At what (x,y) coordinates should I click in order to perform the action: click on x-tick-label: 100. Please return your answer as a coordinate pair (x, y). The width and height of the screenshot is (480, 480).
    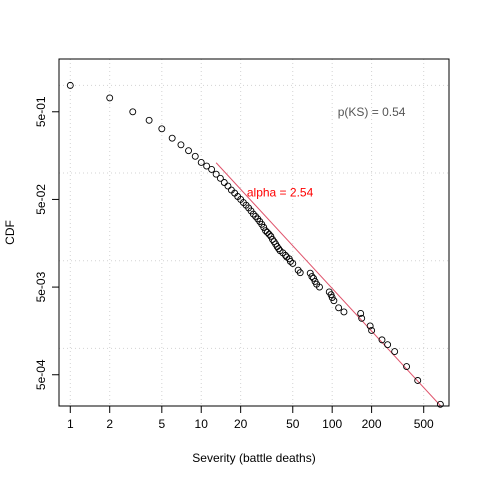
    Looking at the image, I should click on (332, 424).